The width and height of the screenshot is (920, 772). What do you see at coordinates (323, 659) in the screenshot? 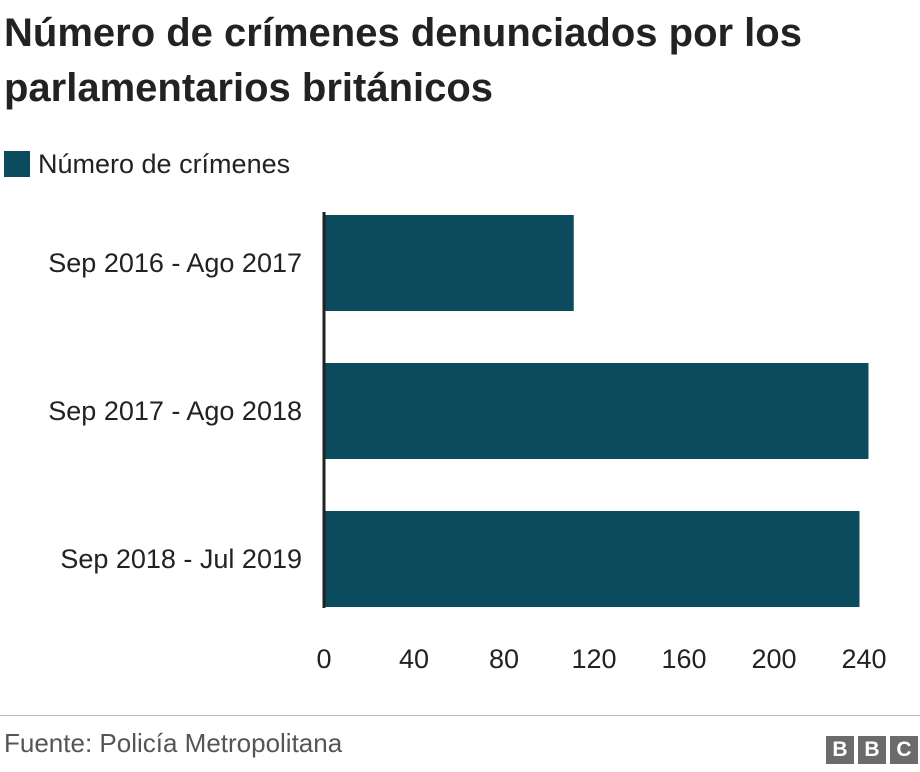
I see `x-tick-label-1: 0` at bounding box center [323, 659].